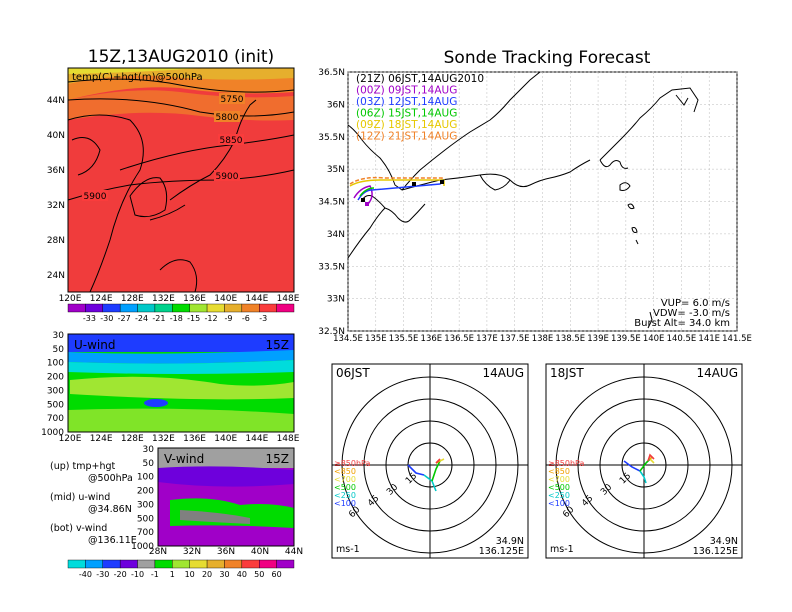 Image resolution: width=792 pixels, height=612 pixels. What do you see at coordinates (55, 391) in the screenshot?
I see `pressure-tick-label: 300` at bounding box center [55, 391].